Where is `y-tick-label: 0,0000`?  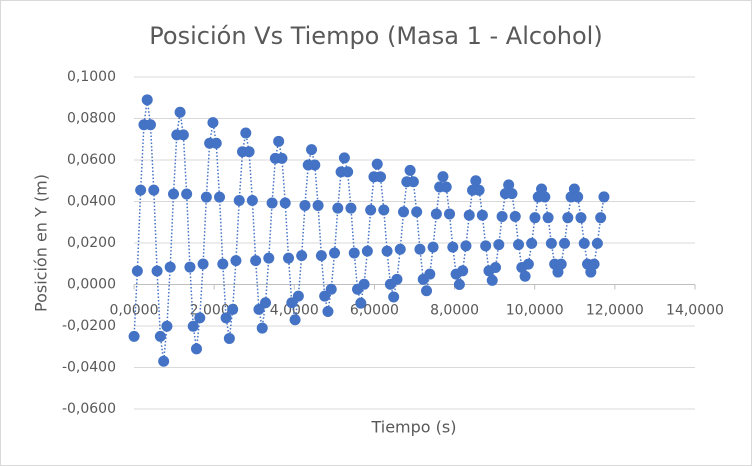 y-tick-label: 0,0000 is located at coordinates (91, 285).